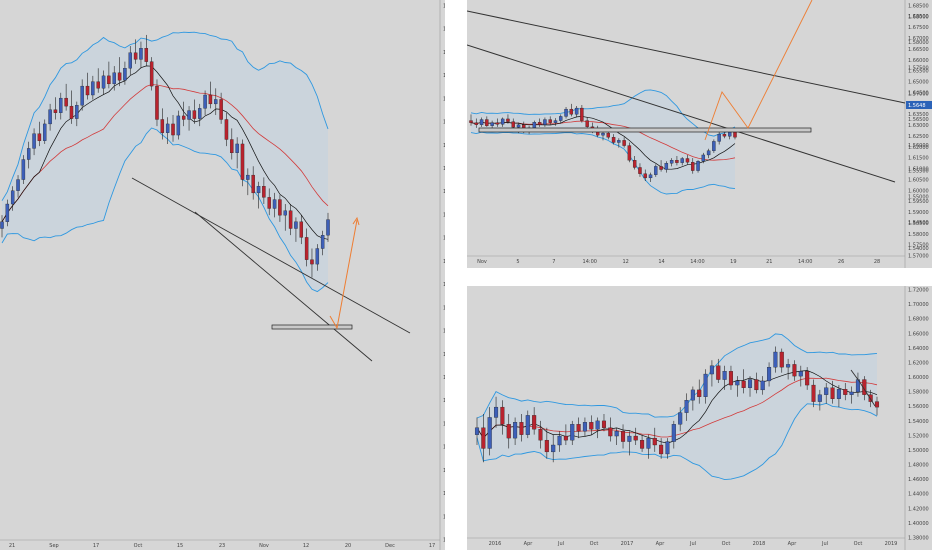 This screenshot has width=932, height=550. Describe the element at coordinates (343, 274) in the screenshot. I see `projection-arrow` at that location.